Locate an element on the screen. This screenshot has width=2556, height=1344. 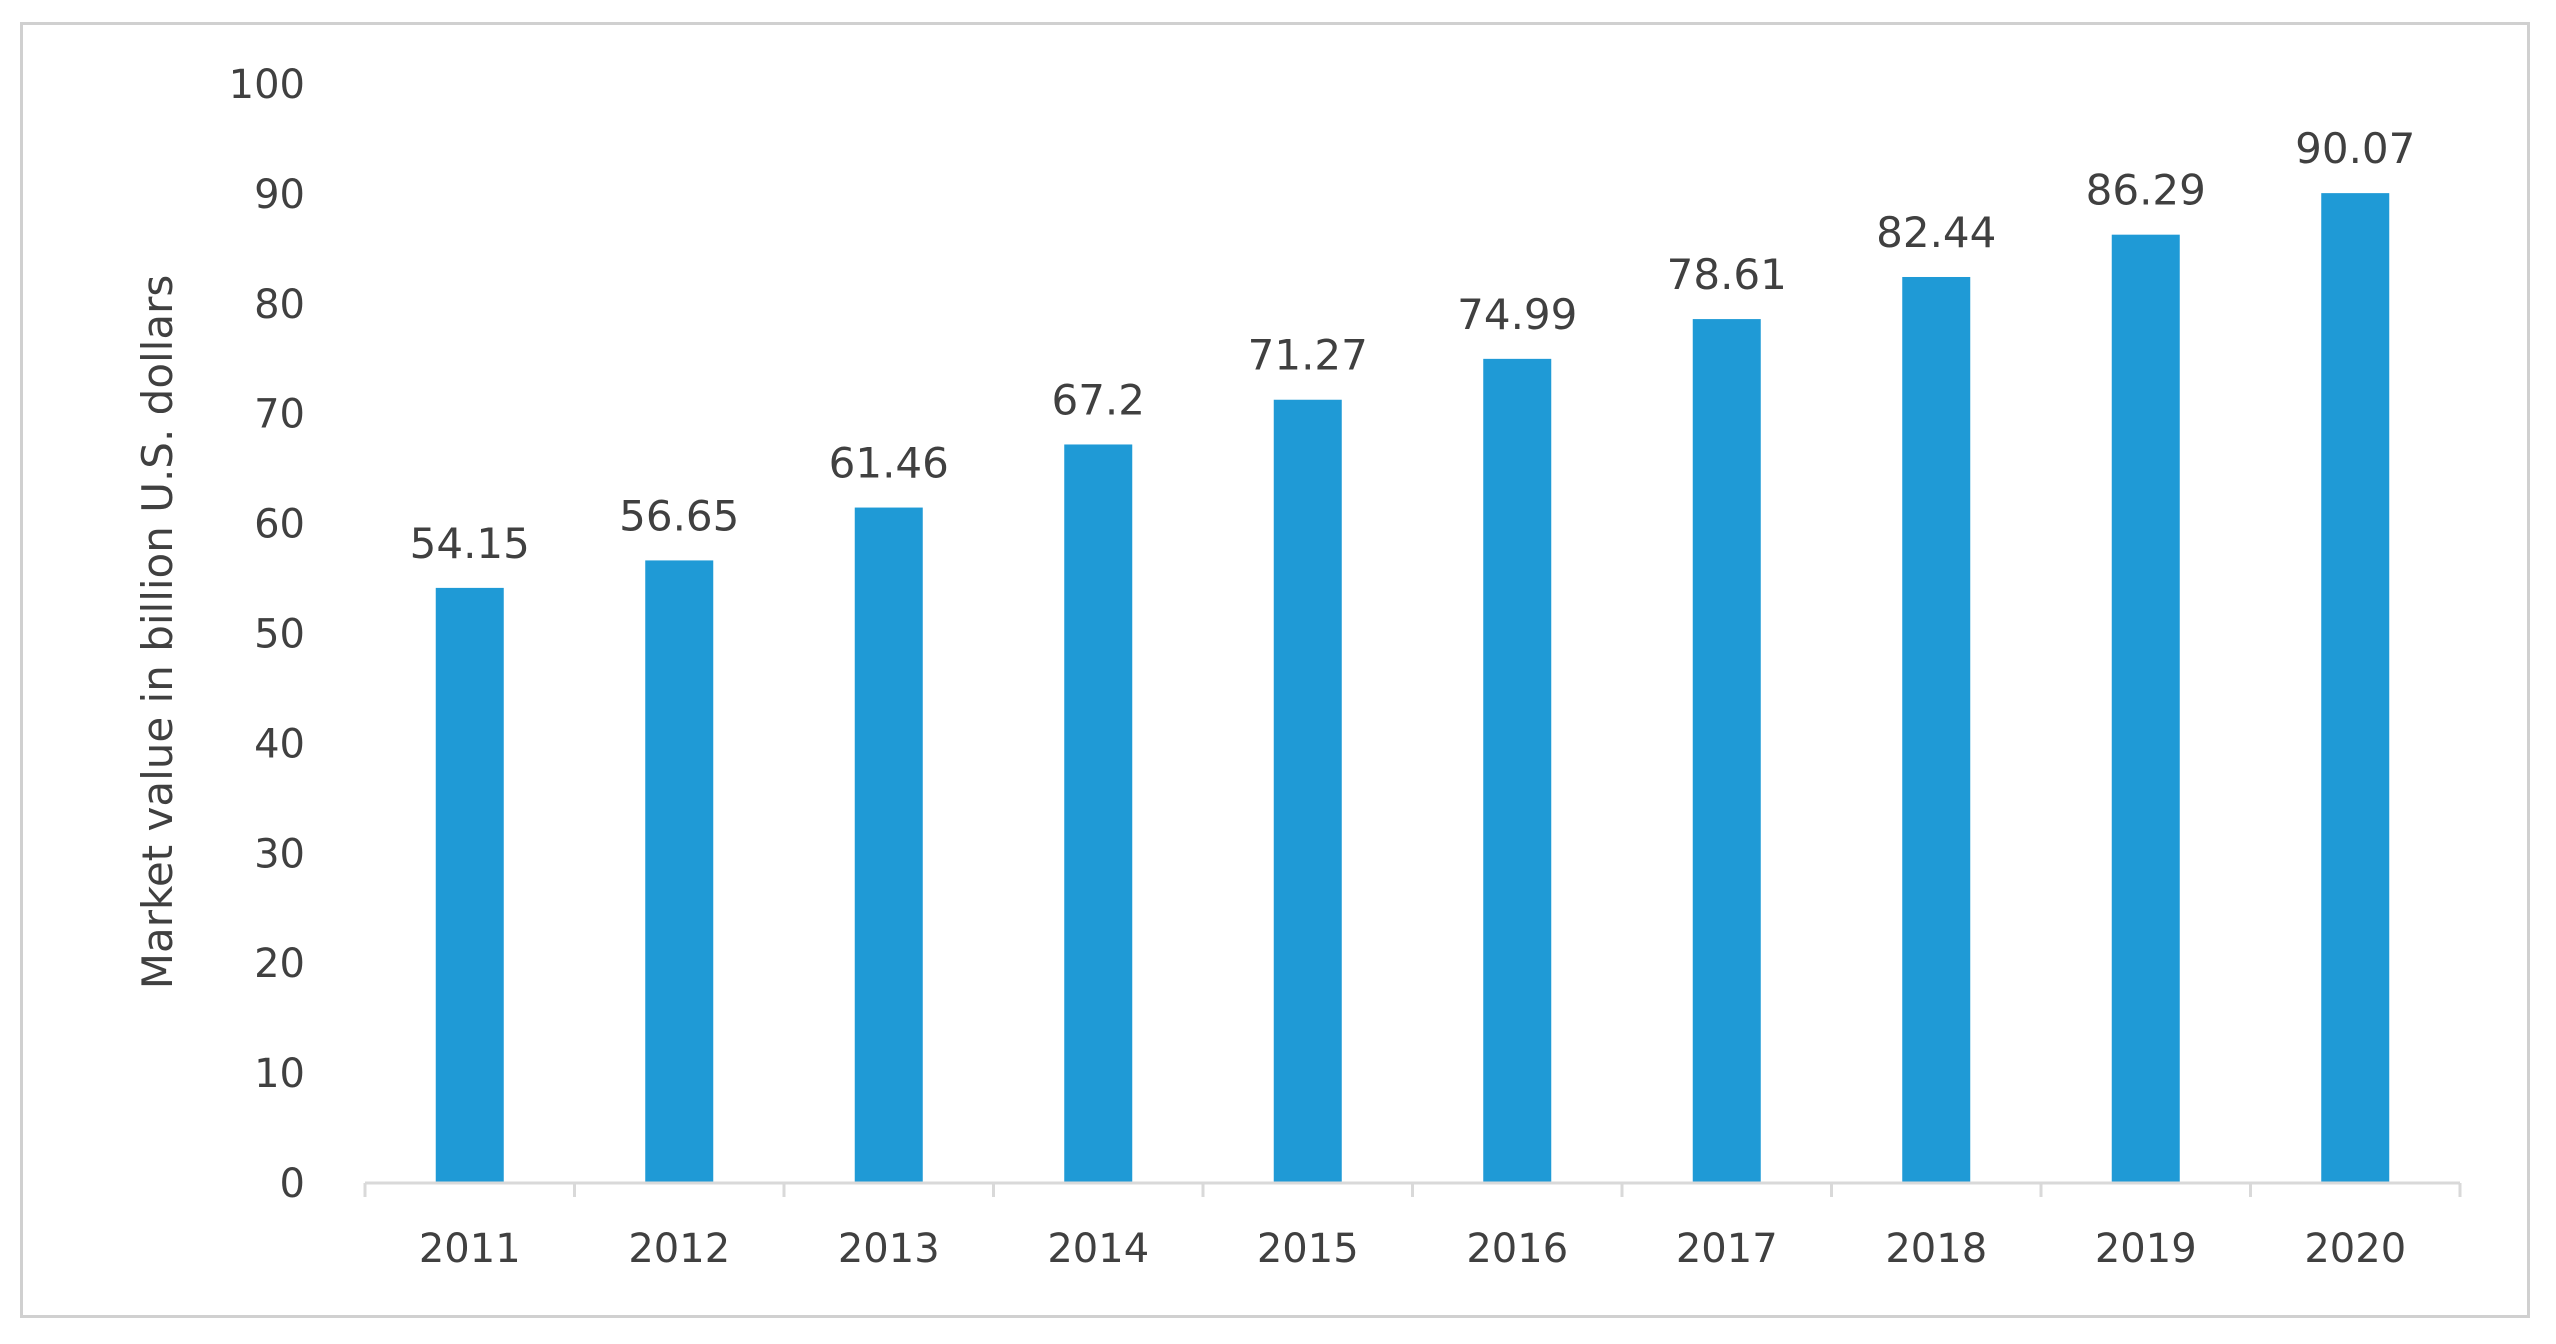
y-tick-label: 90 is located at coordinates (279, 195).